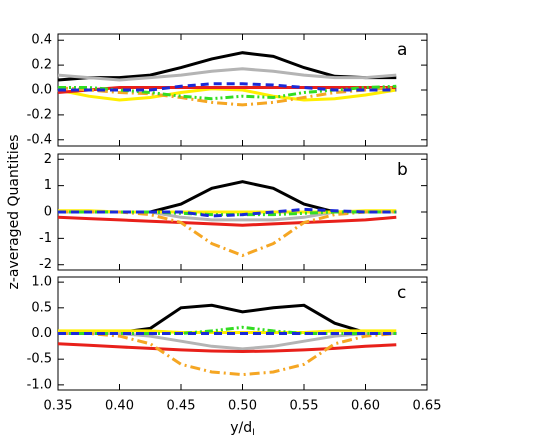 This screenshot has height=445, width=534. What do you see at coordinates (365, 406) in the screenshot?
I see `x-tick-label: 0.60` at bounding box center [365, 406].